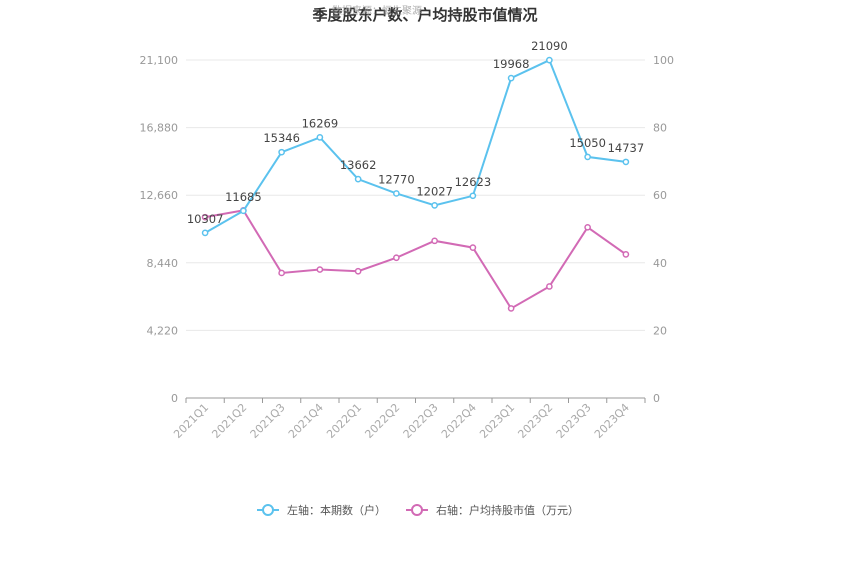 The image size is (850, 574). What do you see at coordinates (191, 421) in the screenshot?
I see `x-tick-label: 2021Q1` at bounding box center [191, 421].